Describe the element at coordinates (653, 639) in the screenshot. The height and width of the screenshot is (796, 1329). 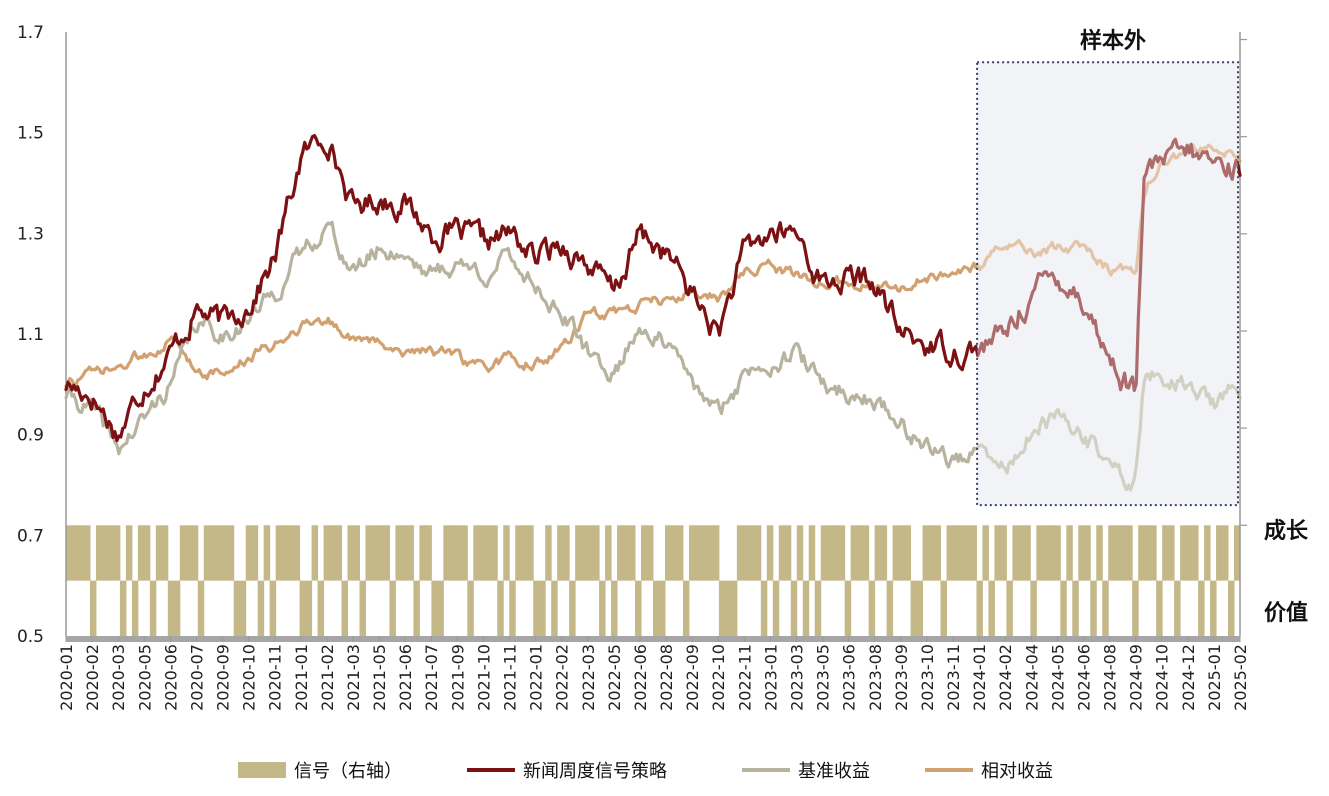
I see `x-axis-baseline` at that location.